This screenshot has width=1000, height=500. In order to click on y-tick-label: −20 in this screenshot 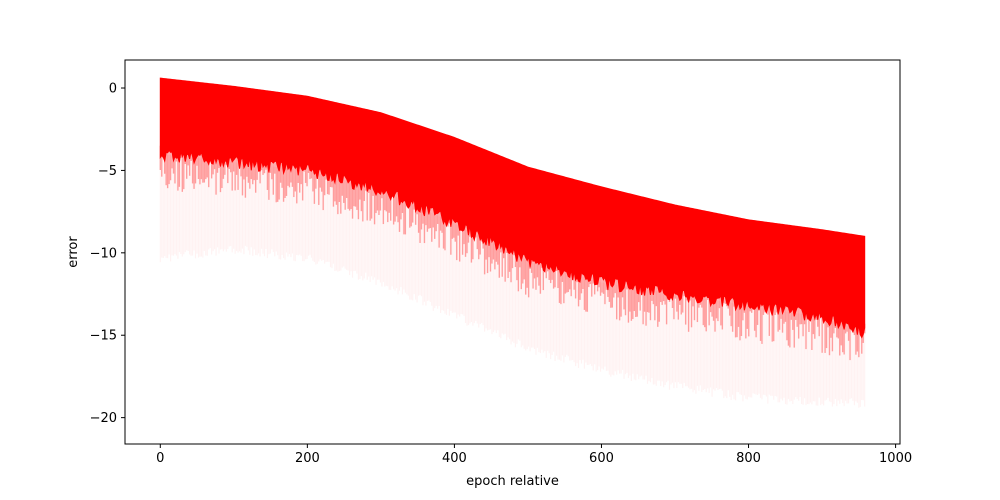, I will do `click(103, 418)`.